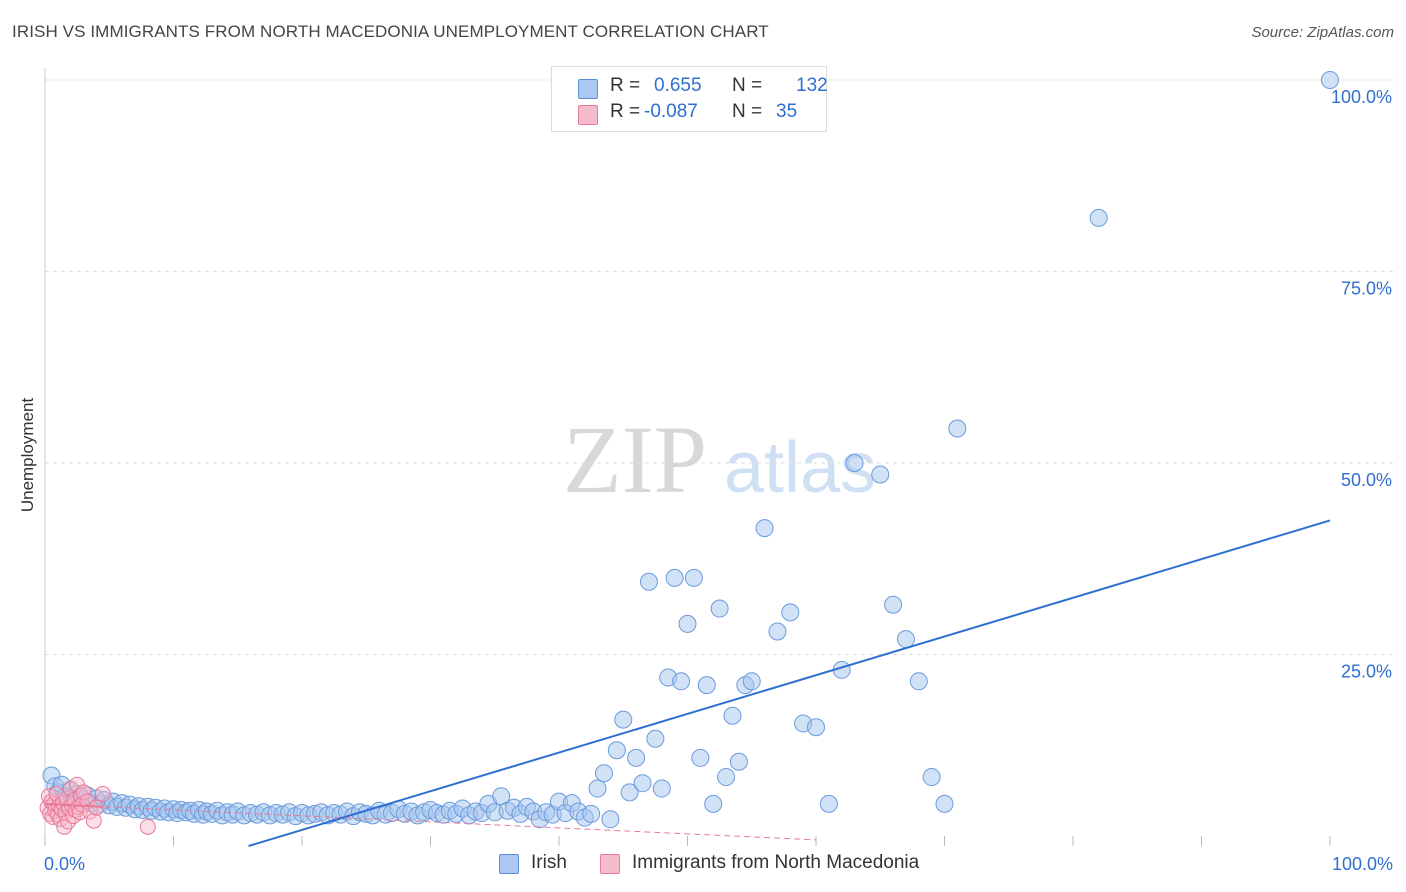  What do you see at coordinates (812, 85) in the screenshot?
I see `n-value: 132` at bounding box center [812, 85].